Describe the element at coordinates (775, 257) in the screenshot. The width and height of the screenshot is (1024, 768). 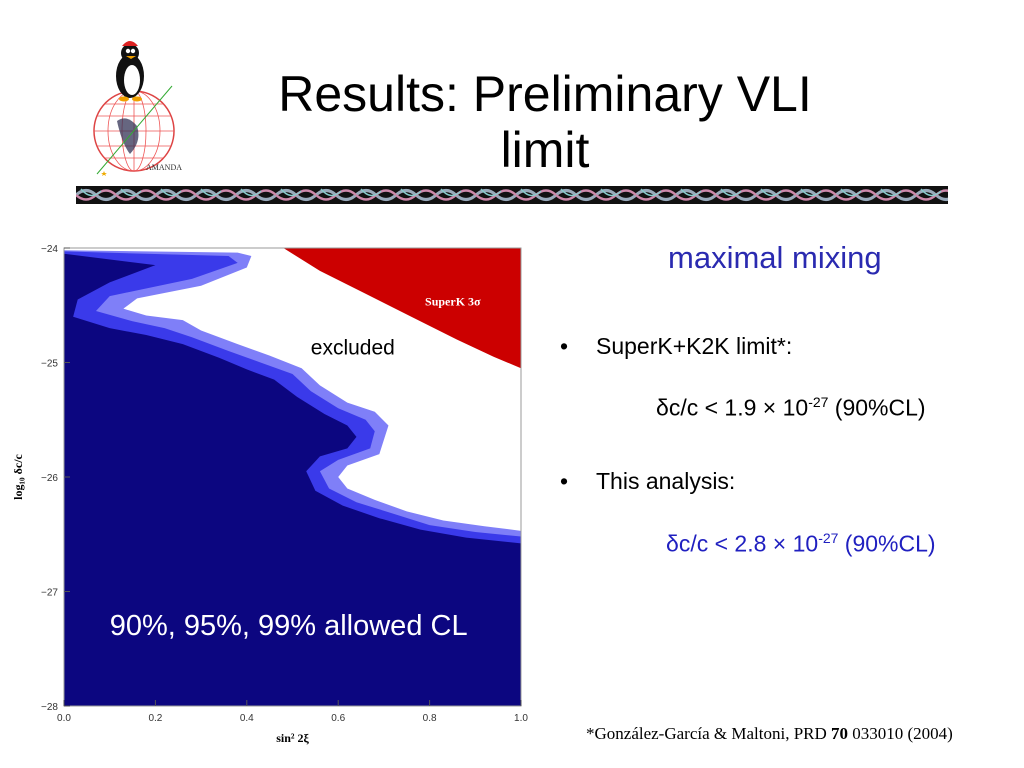
I see `maximal-mixing-heading: maximal mixing` at that location.